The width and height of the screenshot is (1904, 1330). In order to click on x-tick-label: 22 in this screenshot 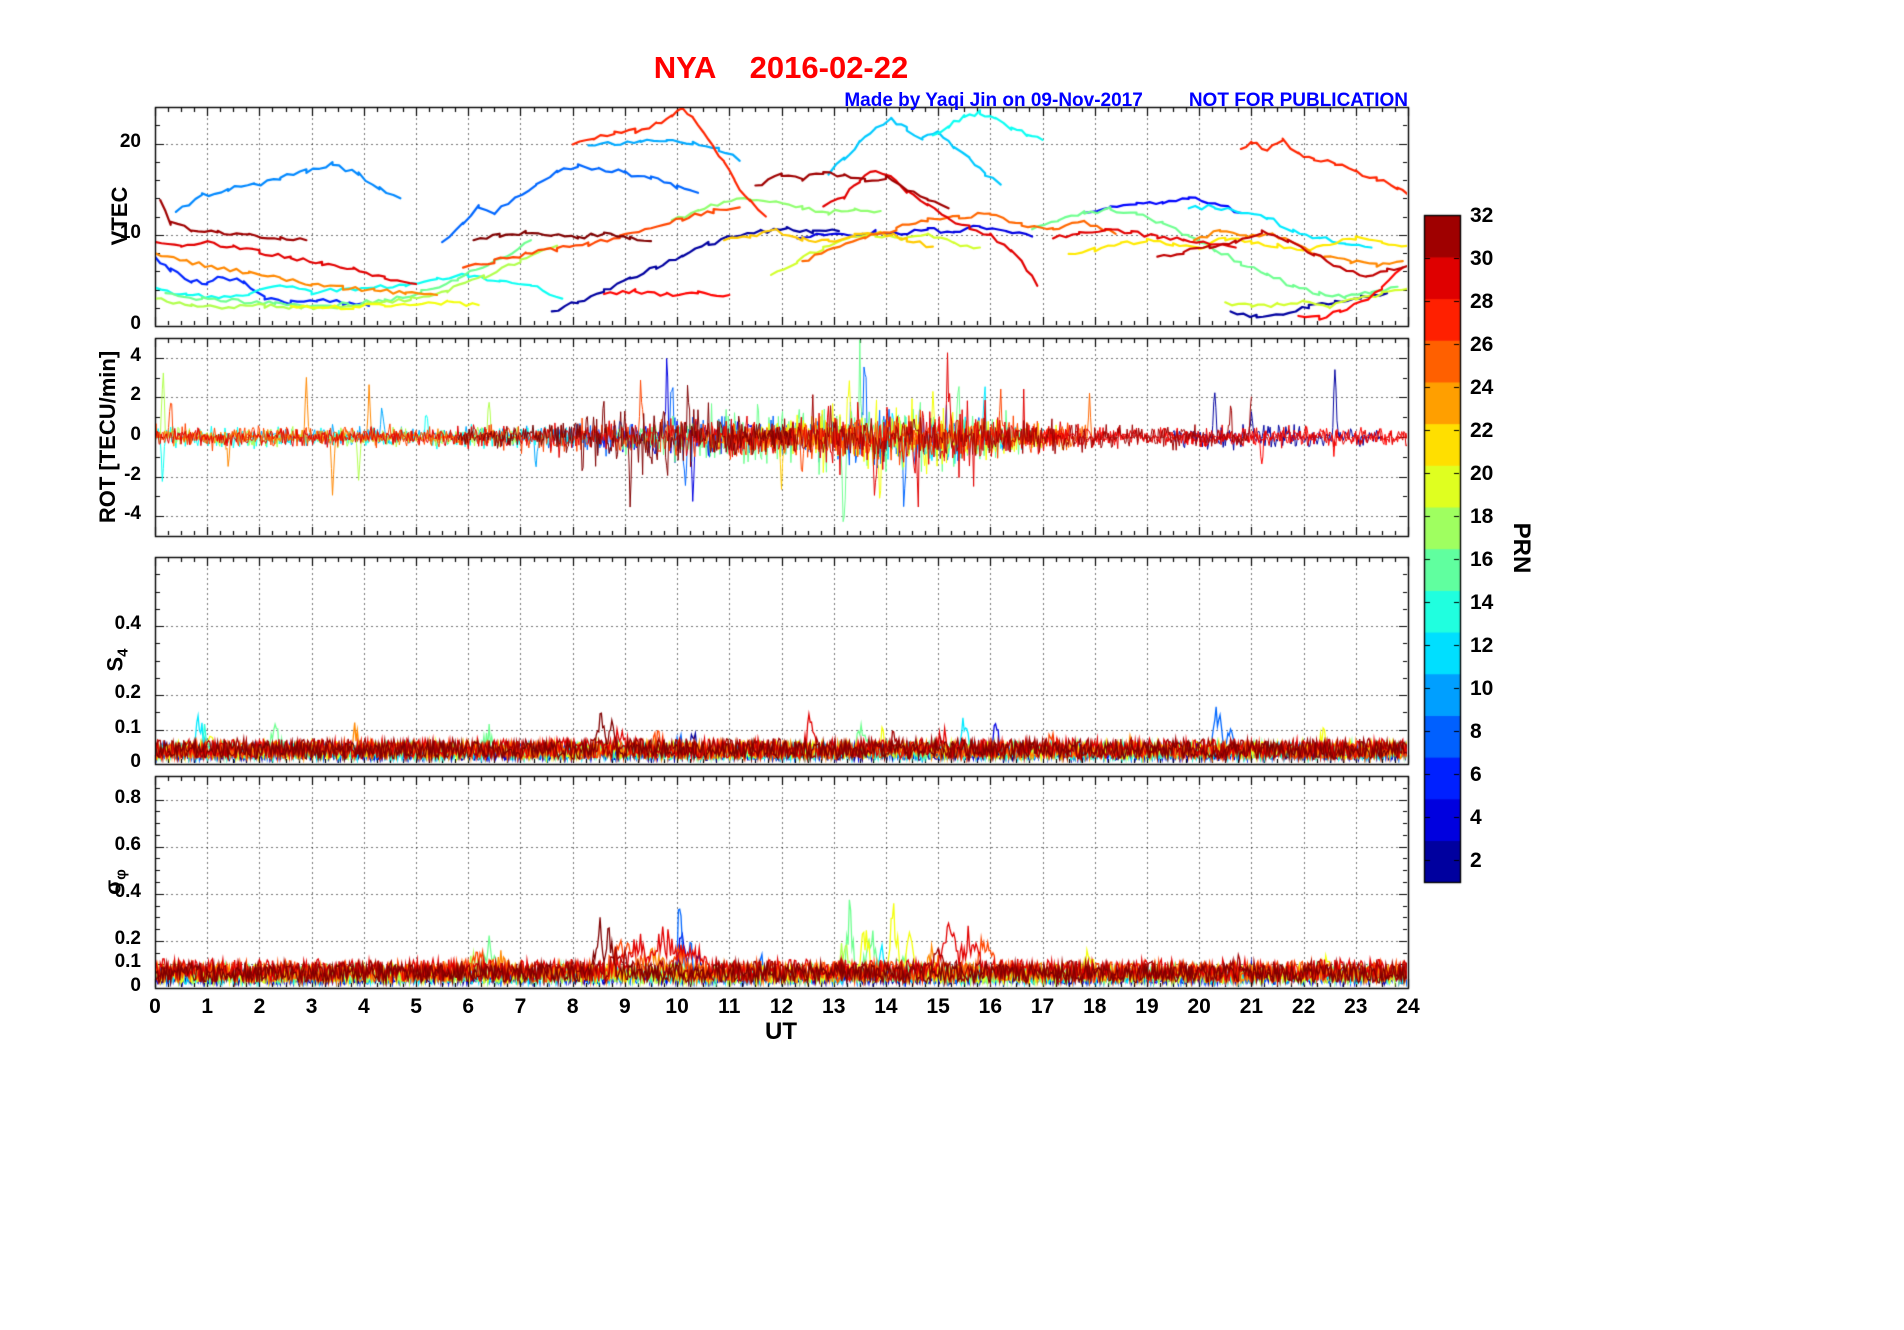, I will do `click(1303, 1006)`.